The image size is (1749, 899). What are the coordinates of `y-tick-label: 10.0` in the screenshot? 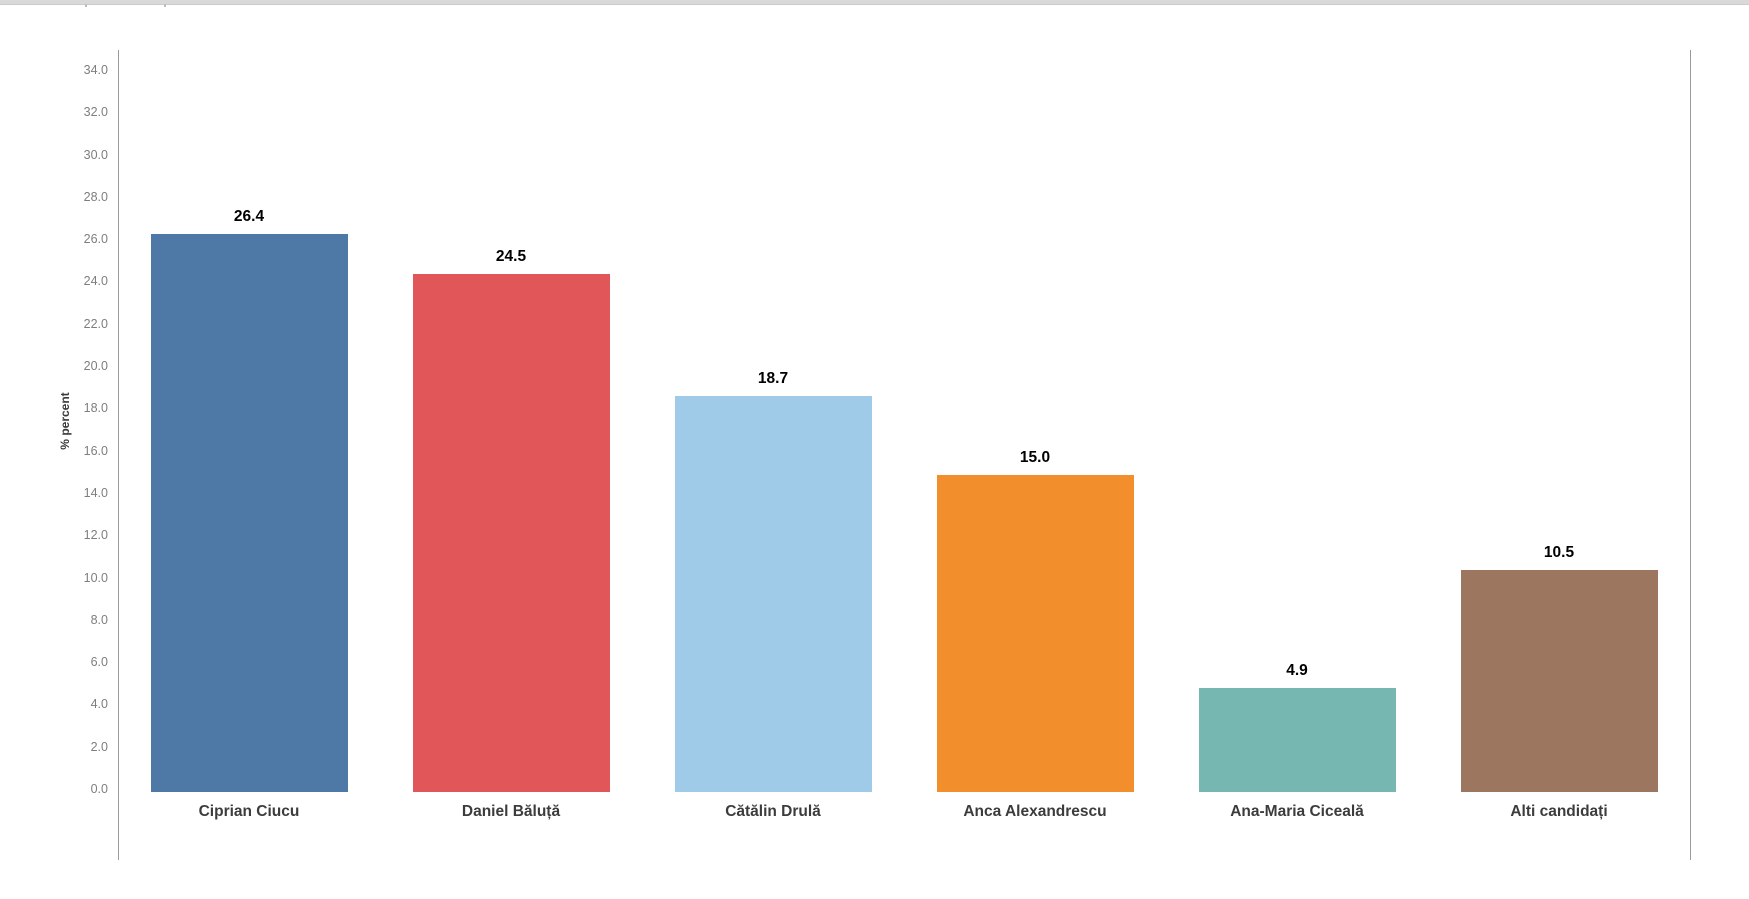 It's located at (95, 577).